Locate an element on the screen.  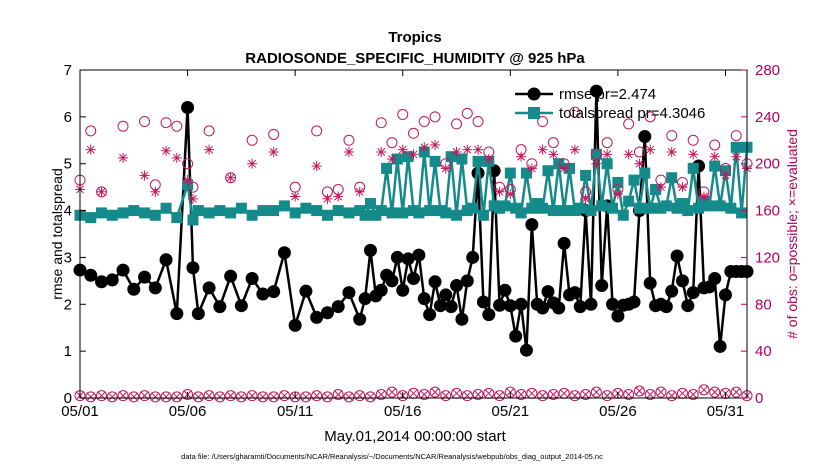
y-tick-right-label: 40 is located at coordinates (763, 351).